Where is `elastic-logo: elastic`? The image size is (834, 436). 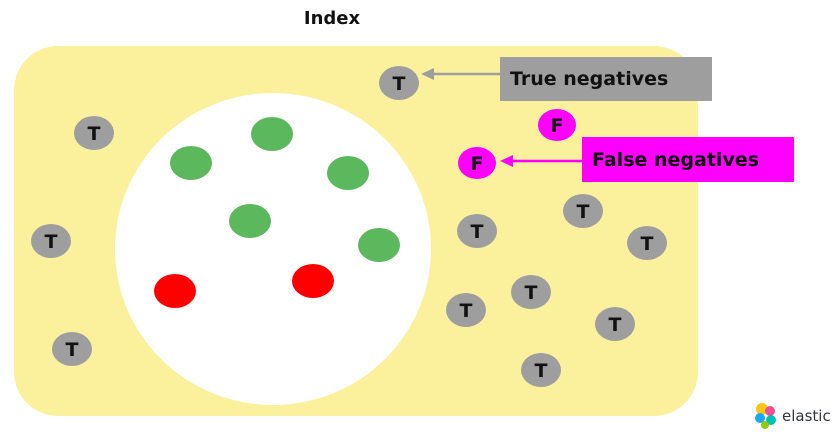 elastic-logo: elastic is located at coordinates (792, 416).